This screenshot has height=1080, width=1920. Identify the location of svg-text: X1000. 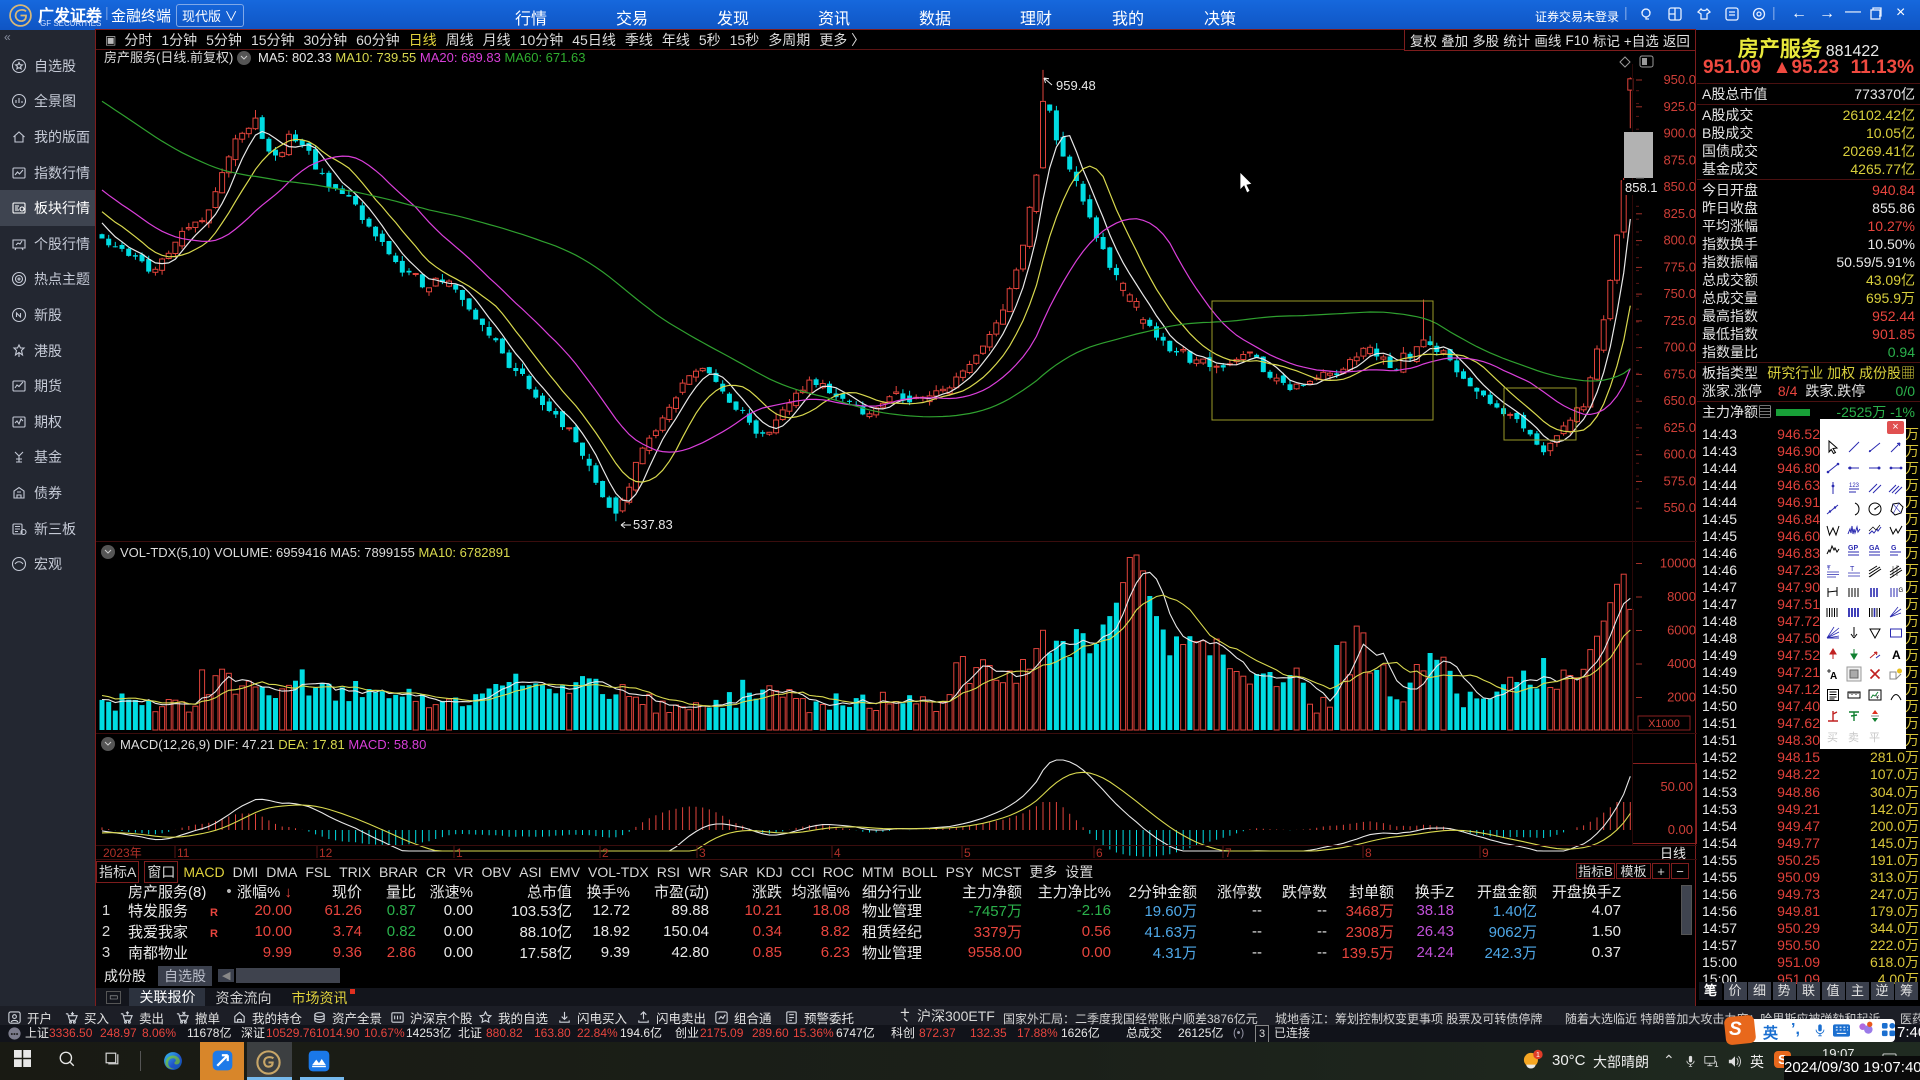
(1664, 724).